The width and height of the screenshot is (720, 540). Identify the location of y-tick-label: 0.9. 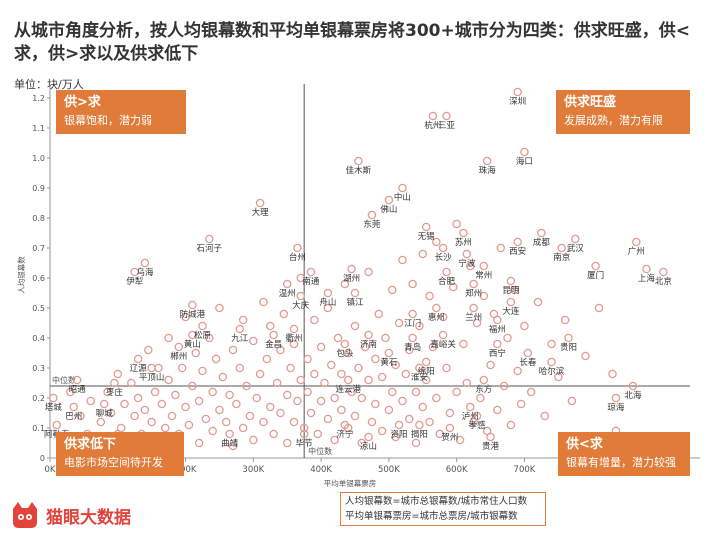
(38, 188).